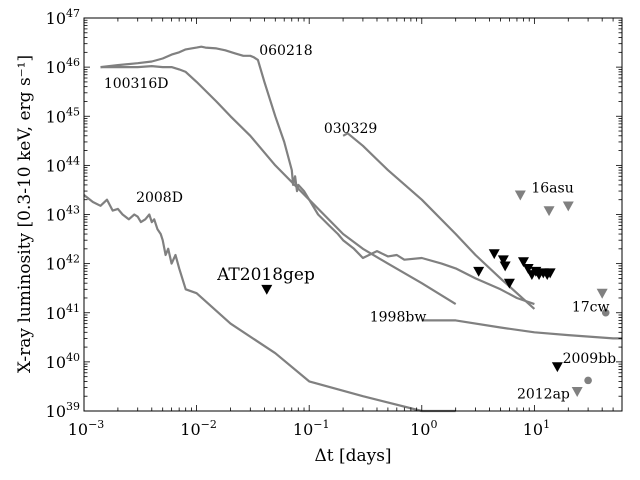 The width and height of the screenshot is (640, 480). I want to click on y-tick-label-0: 1039, so click(63, 410).